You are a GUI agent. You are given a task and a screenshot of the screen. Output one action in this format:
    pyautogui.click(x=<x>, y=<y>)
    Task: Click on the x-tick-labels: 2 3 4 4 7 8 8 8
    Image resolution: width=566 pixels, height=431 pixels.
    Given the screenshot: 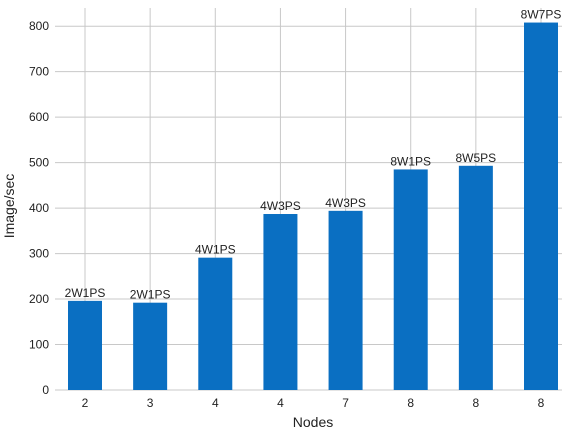 What is the action you would take?
    pyautogui.click(x=313, y=403)
    